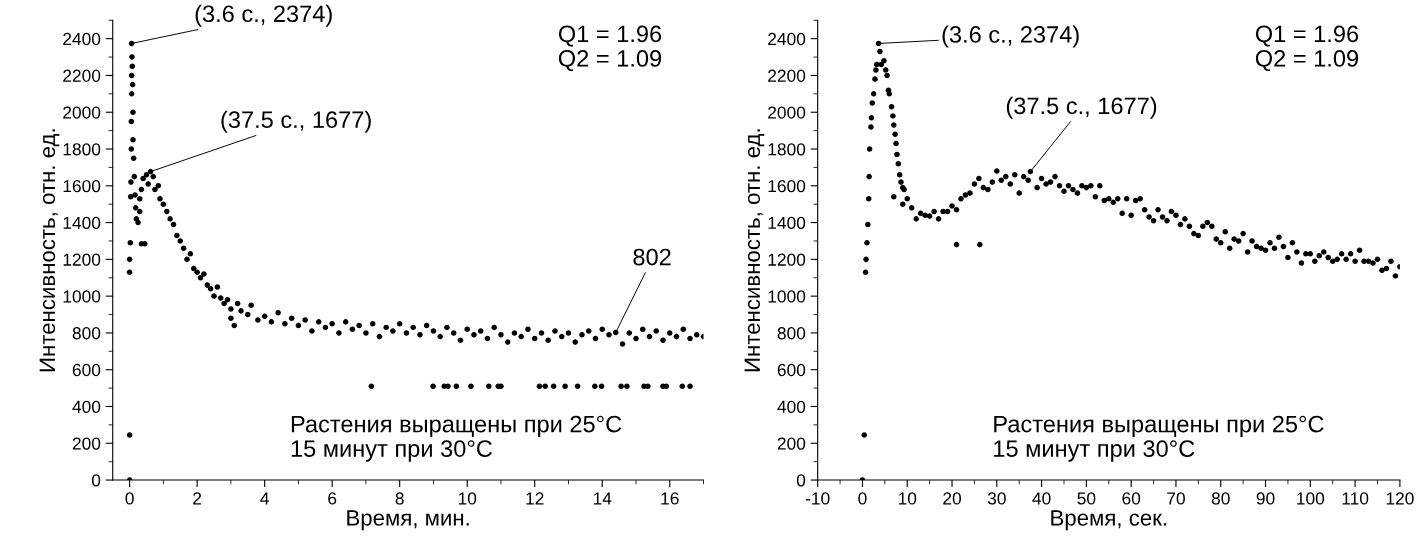  I want to click on x-tick-label: 20, so click(952, 498).